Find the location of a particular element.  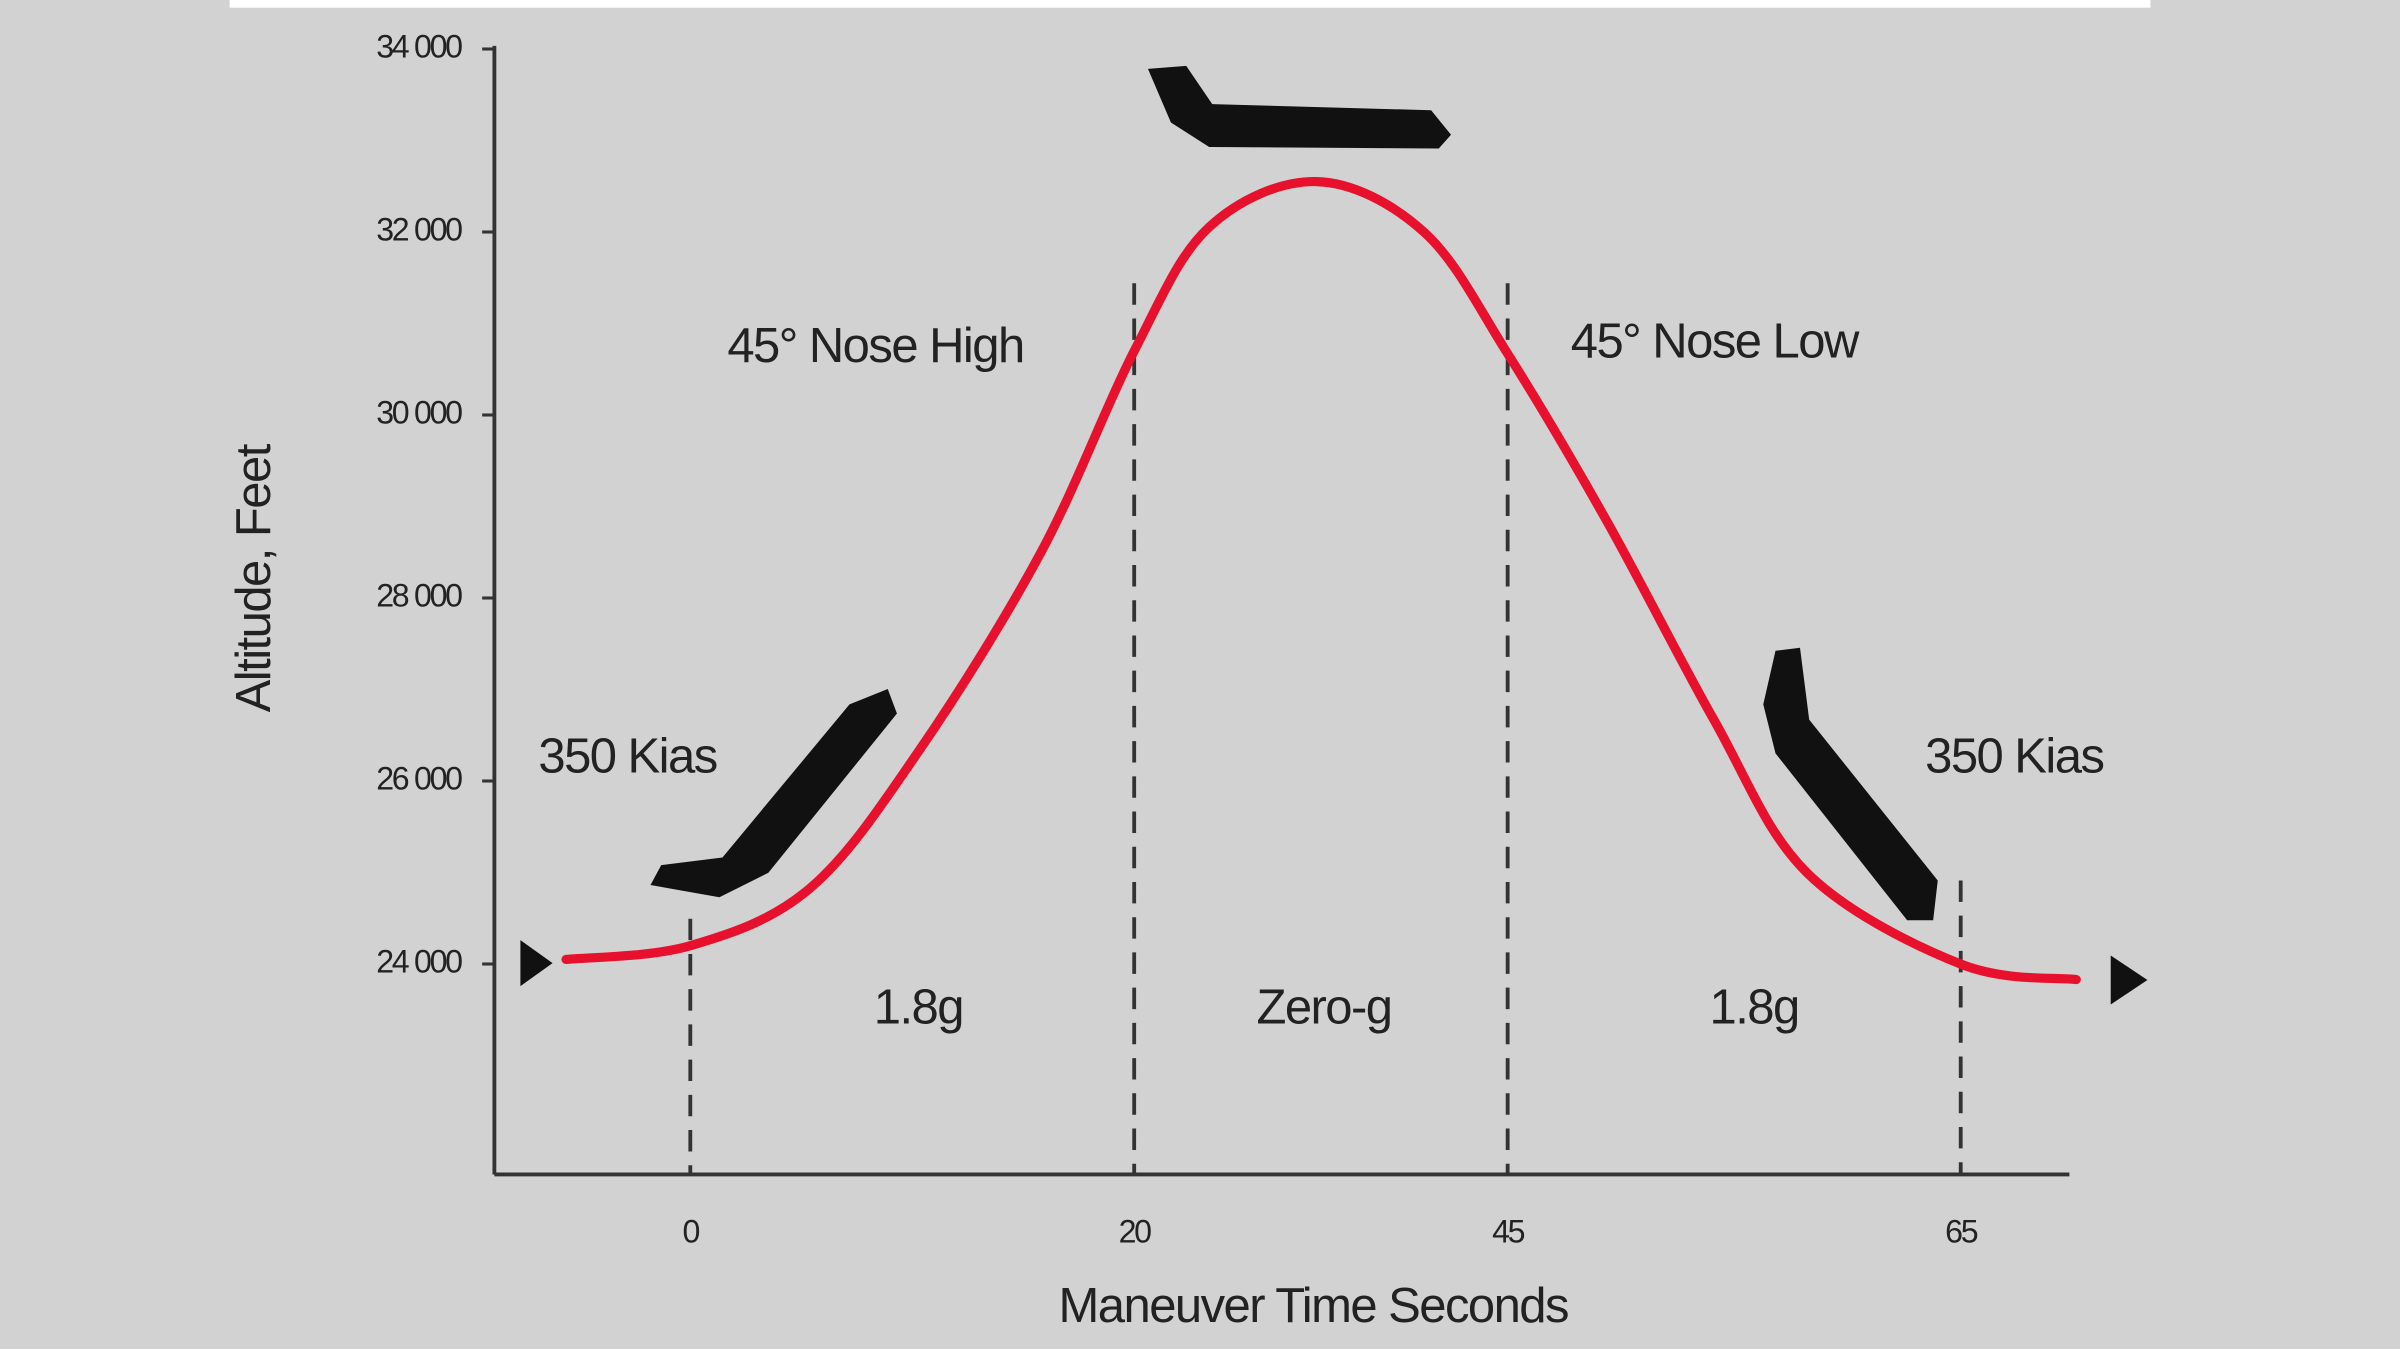

start-arrow is located at coordinates (536, 963).